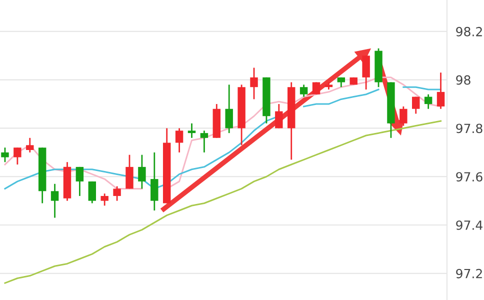 The height and width of the screenshot is (300, 484). I want to click on y-tick-label: 98.2, so click(469, 31).